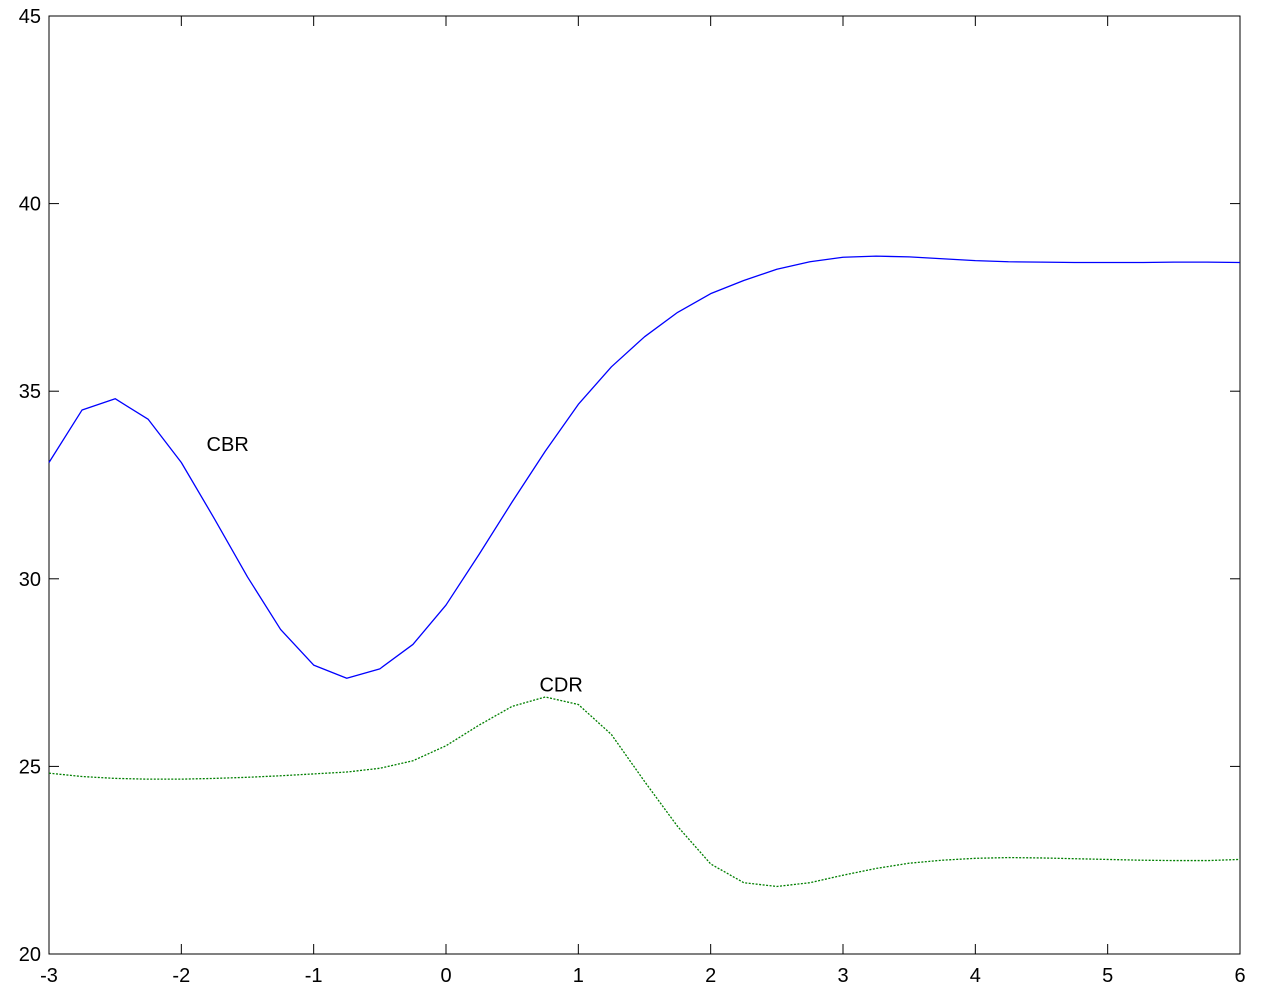  Describe the element at coordinates (30, 205) in the screenshot. I see `y-tick-label: 40` at that location.